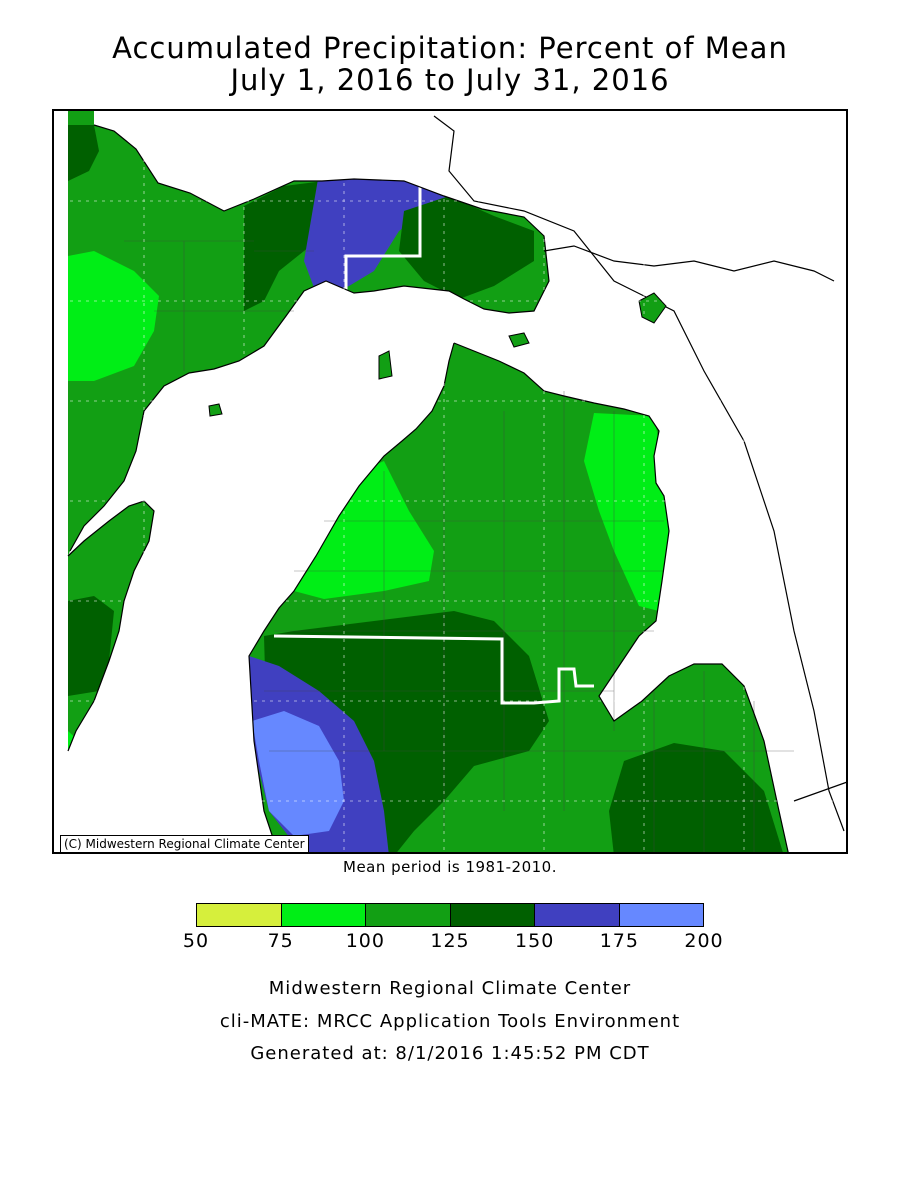 This screenshot has height=1200, width=900. I want to click on footer-generated: Generated at: 8/1/2016 1:45:52 PM CDT, so click(450, 1053).